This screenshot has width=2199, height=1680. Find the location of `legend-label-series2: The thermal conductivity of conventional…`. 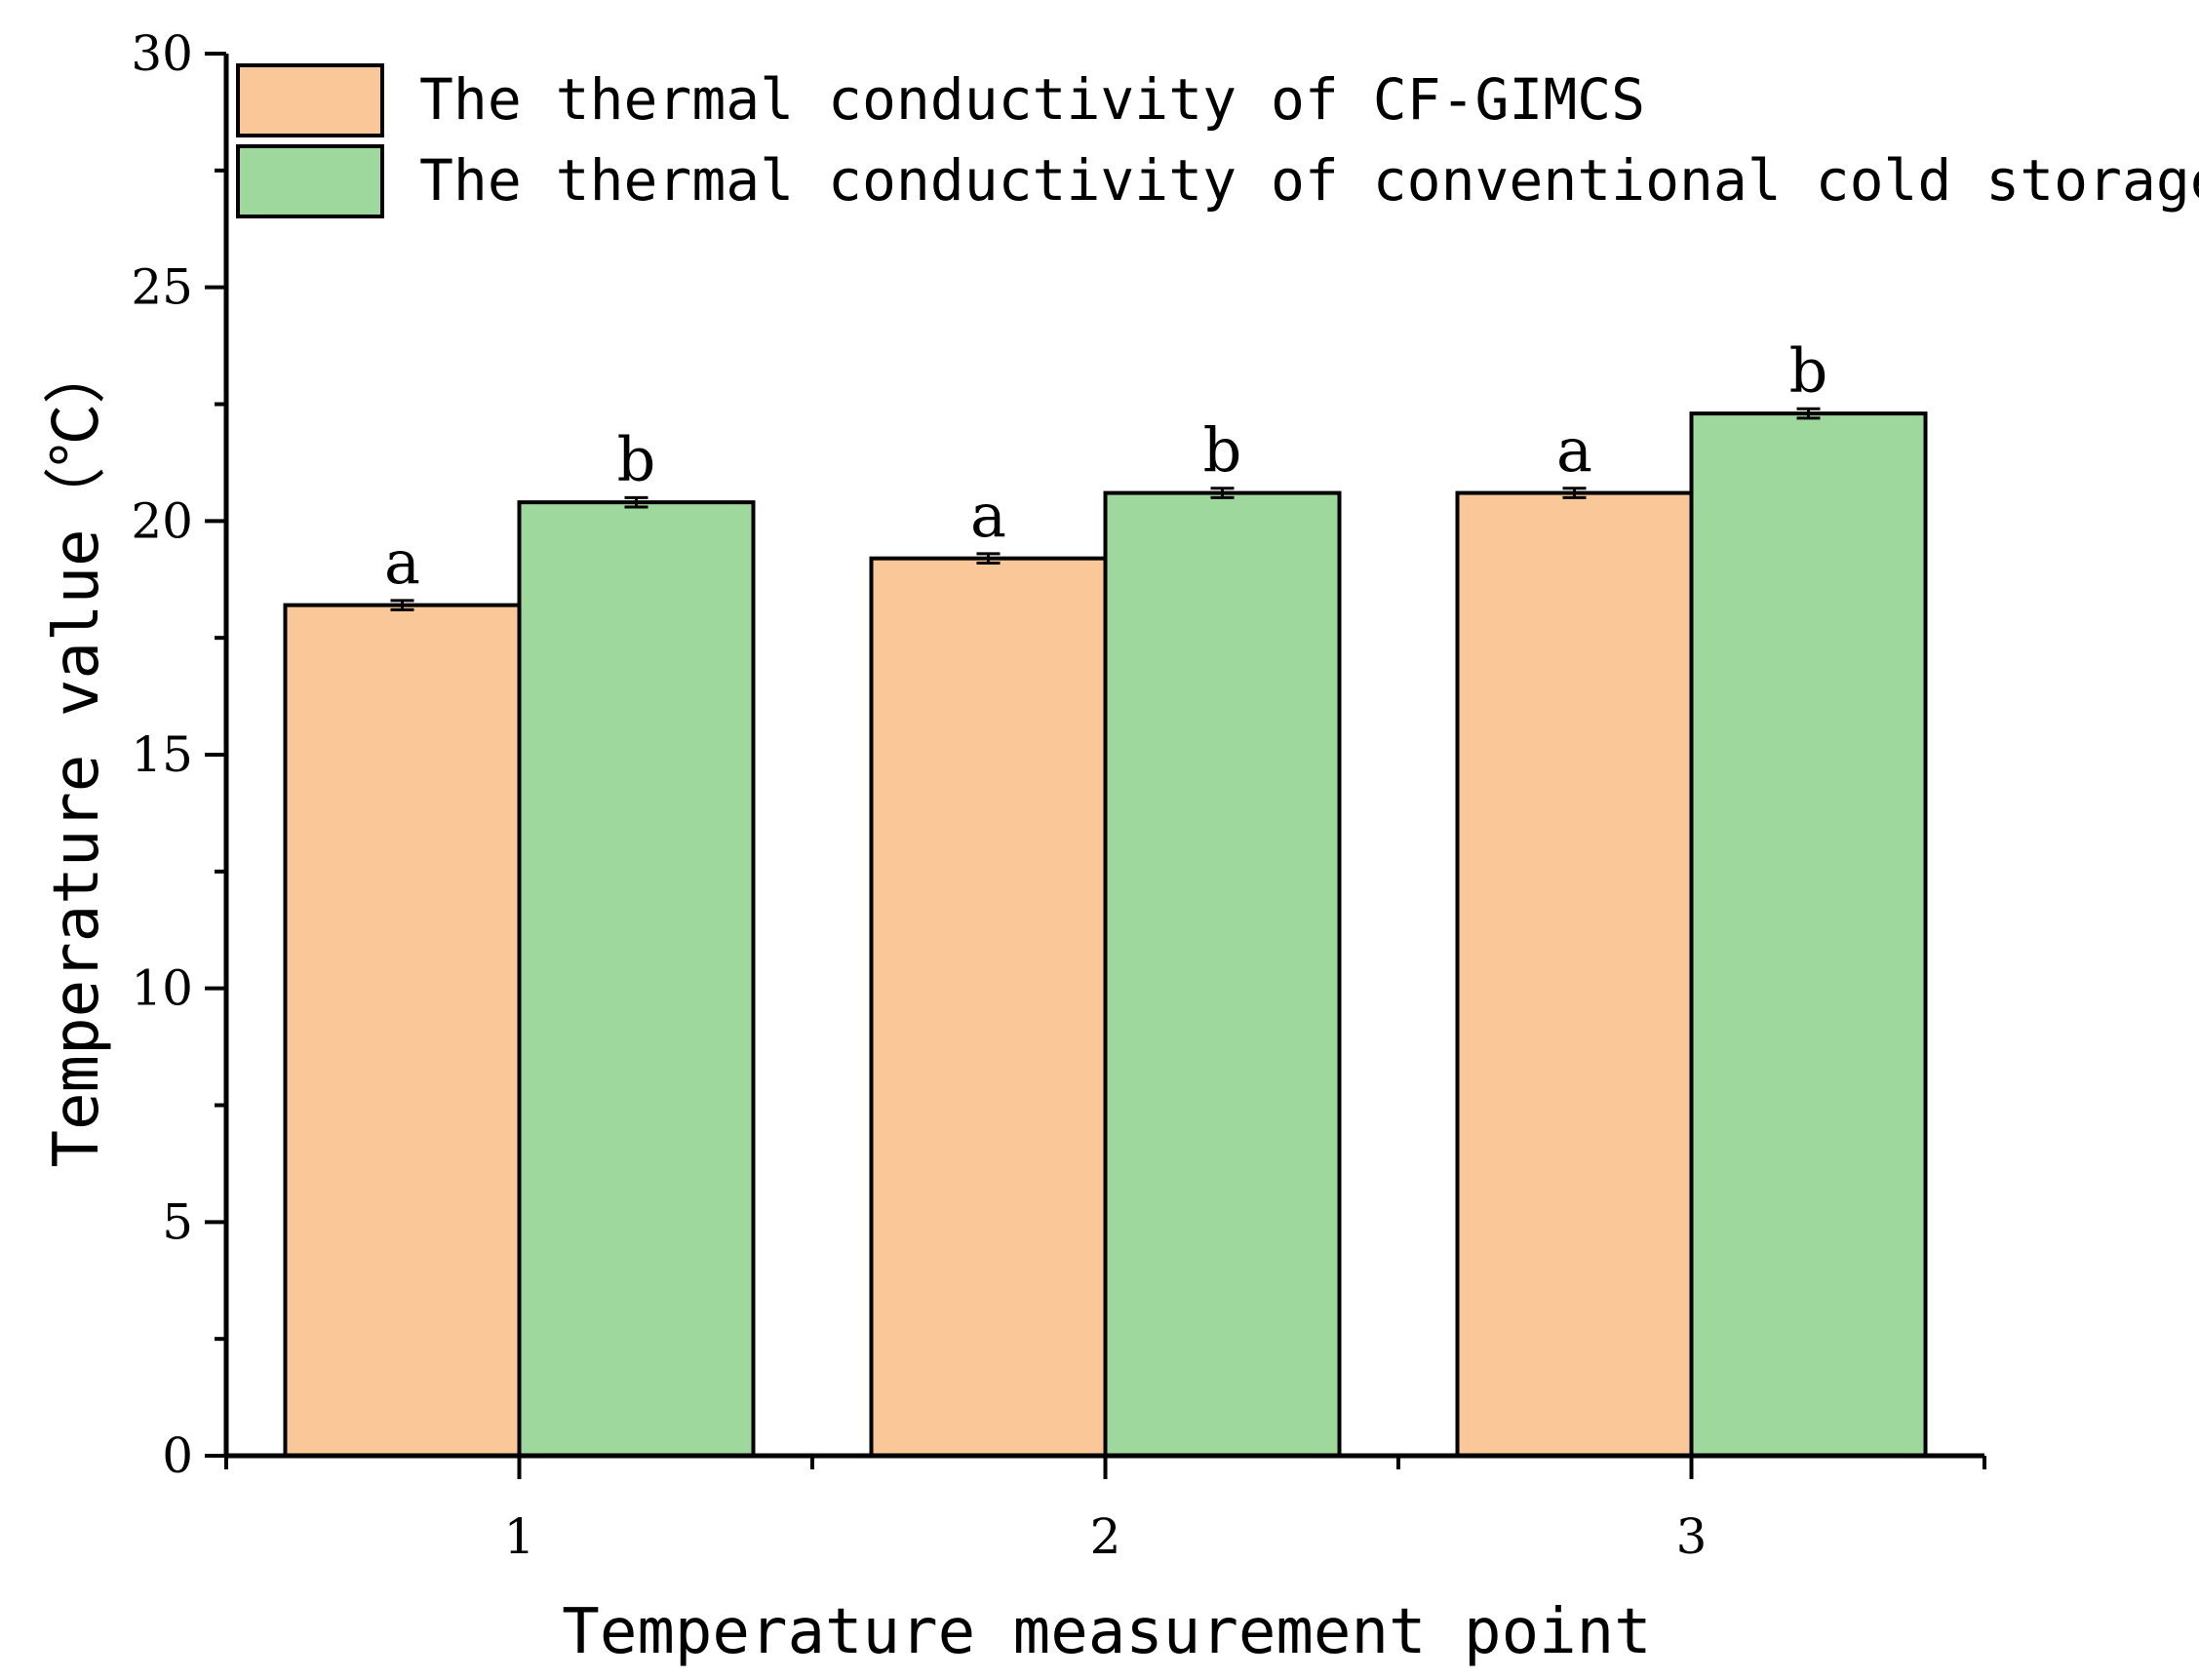

legend-label-series2: The thermal conductivity of conventional… is located at coordinates (1309, 180).